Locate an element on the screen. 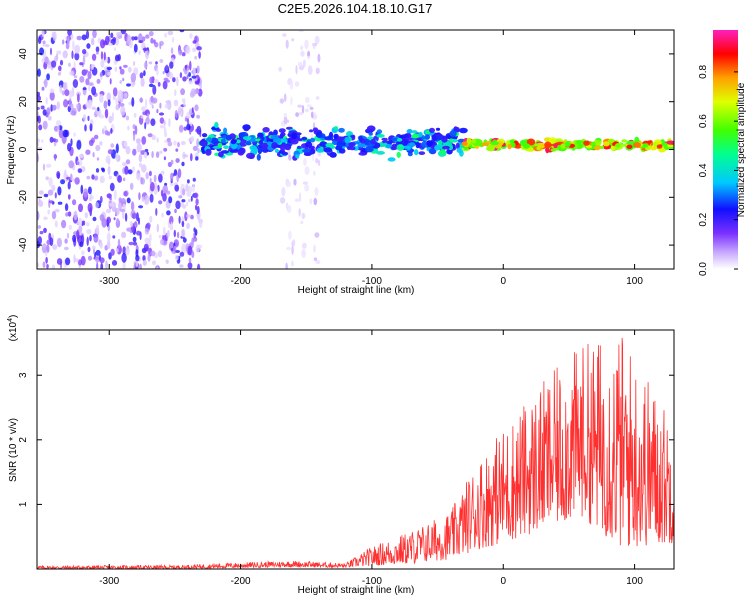 The width and height of the screenshot is (750, 600). snr-x-tick-label: -200 is located at coordinates (241, 581).